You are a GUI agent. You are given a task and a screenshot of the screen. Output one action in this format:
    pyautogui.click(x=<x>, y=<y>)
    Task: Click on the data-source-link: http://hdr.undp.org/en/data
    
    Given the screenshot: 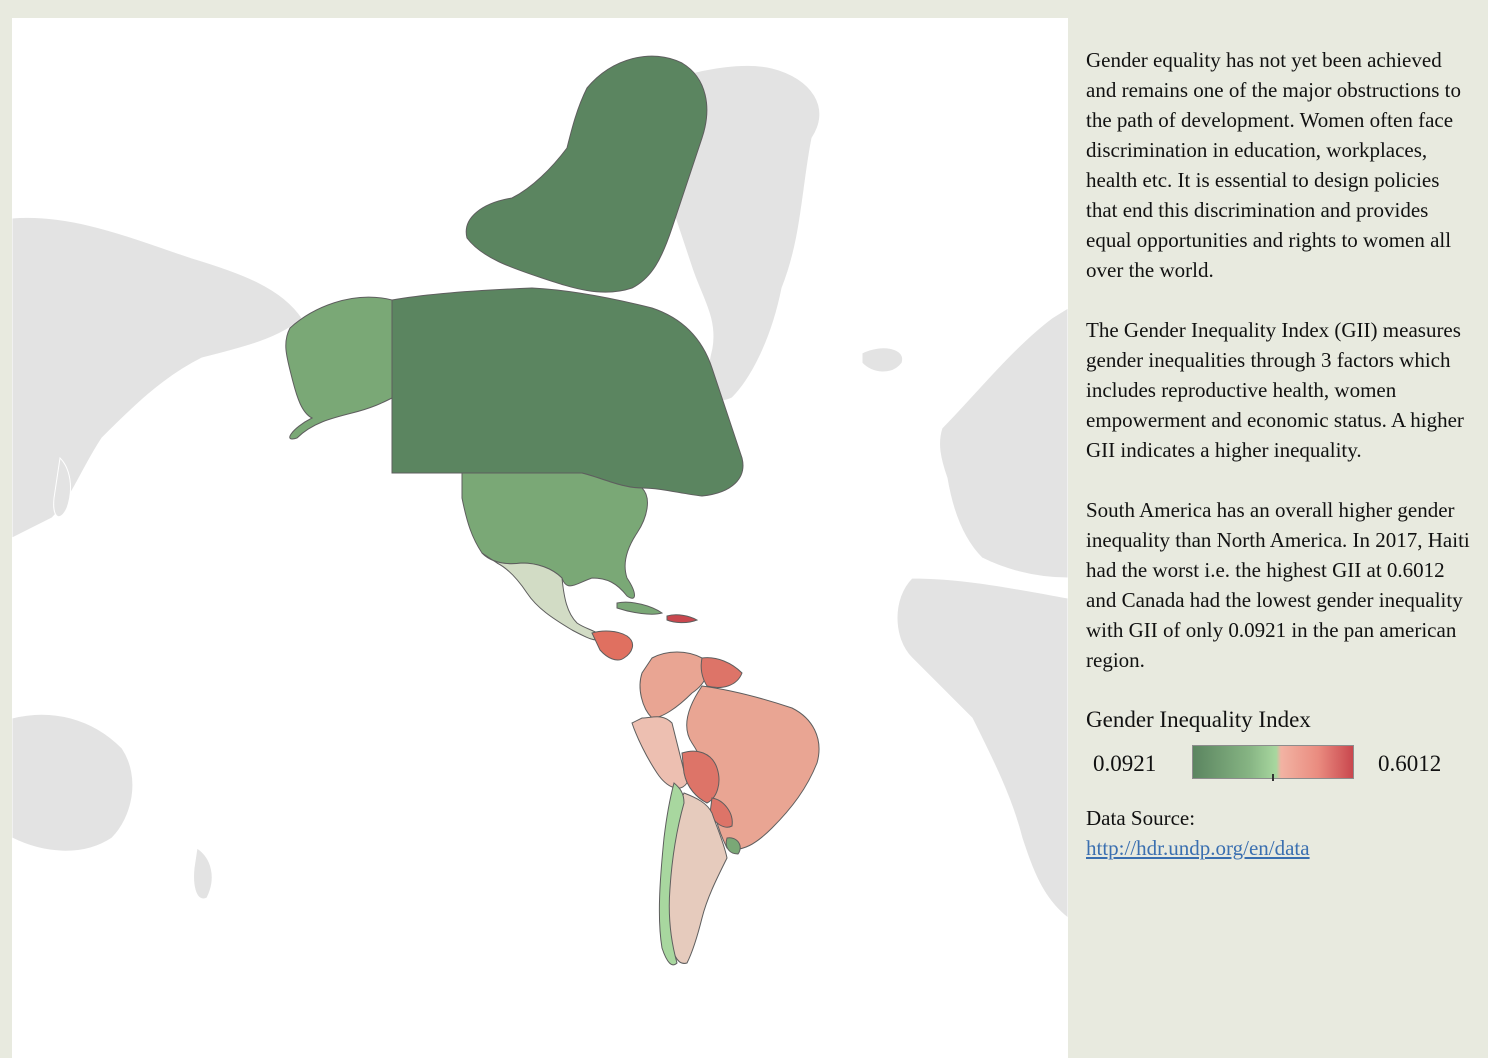 What is the action you would take?
    pyautogui.click(x=1198, y=848)
    